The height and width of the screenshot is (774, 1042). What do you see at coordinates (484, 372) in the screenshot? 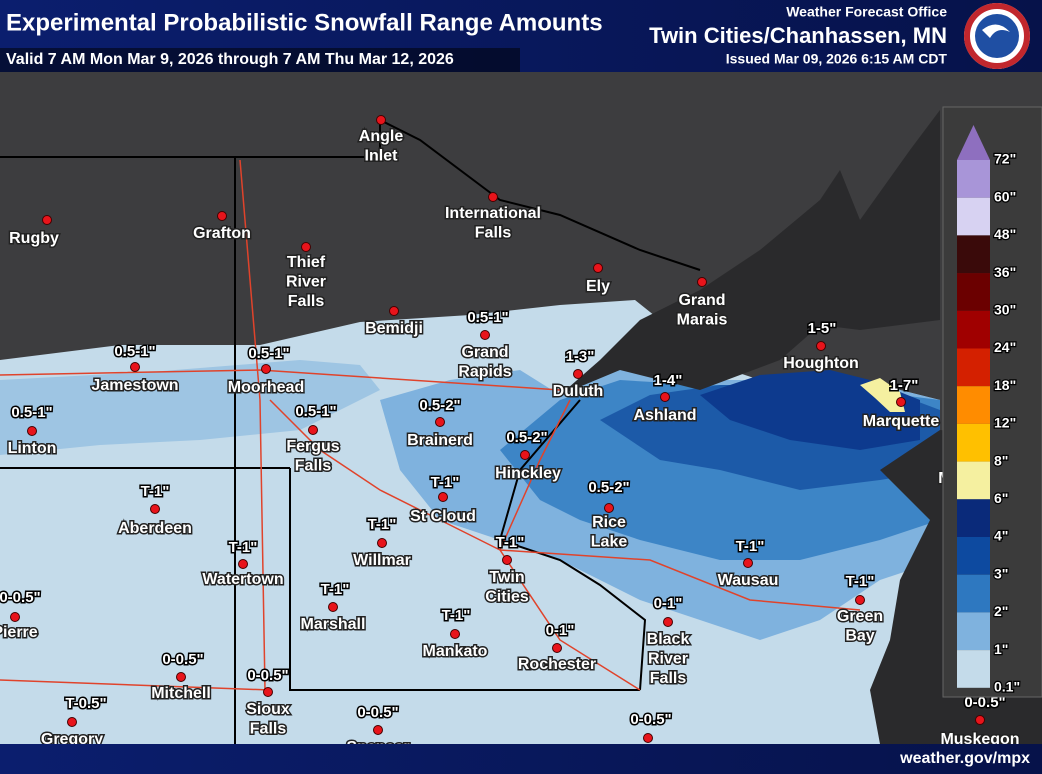
I see `city-label: Rapids` at bounding box center [484, 372].